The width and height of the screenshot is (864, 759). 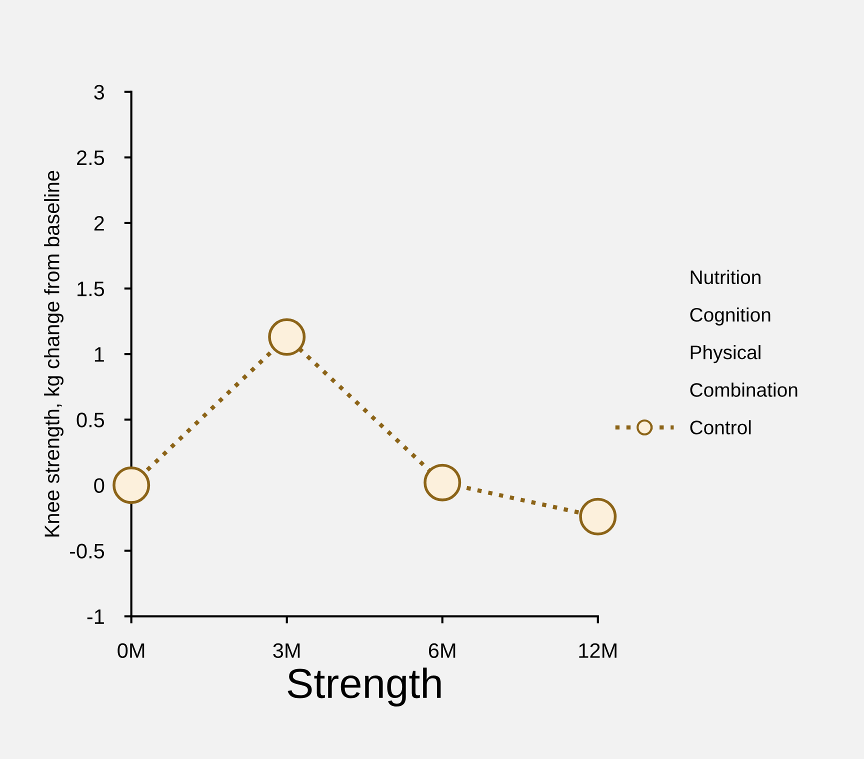 What do you see at coordinates (90, 158) in the screenshot?
I see `y-tick-label: 2.5` at bounding box center [90, 158].